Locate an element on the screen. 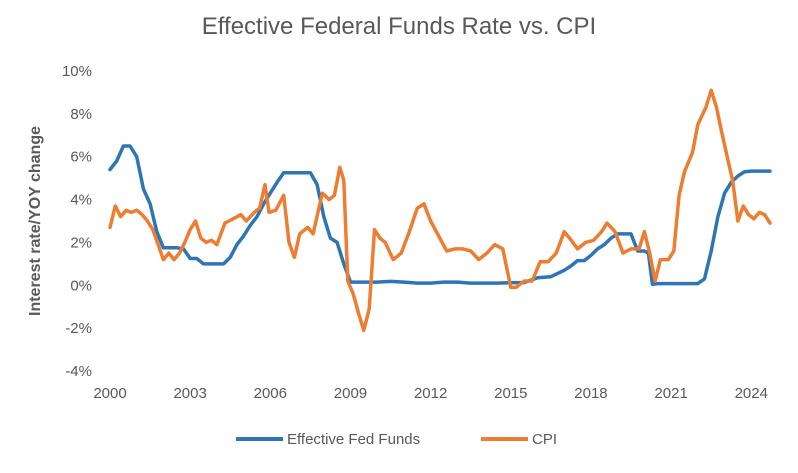  chart-title: Effective Federal Funds Rate vs. CPI is located at coordinates (399, 26).